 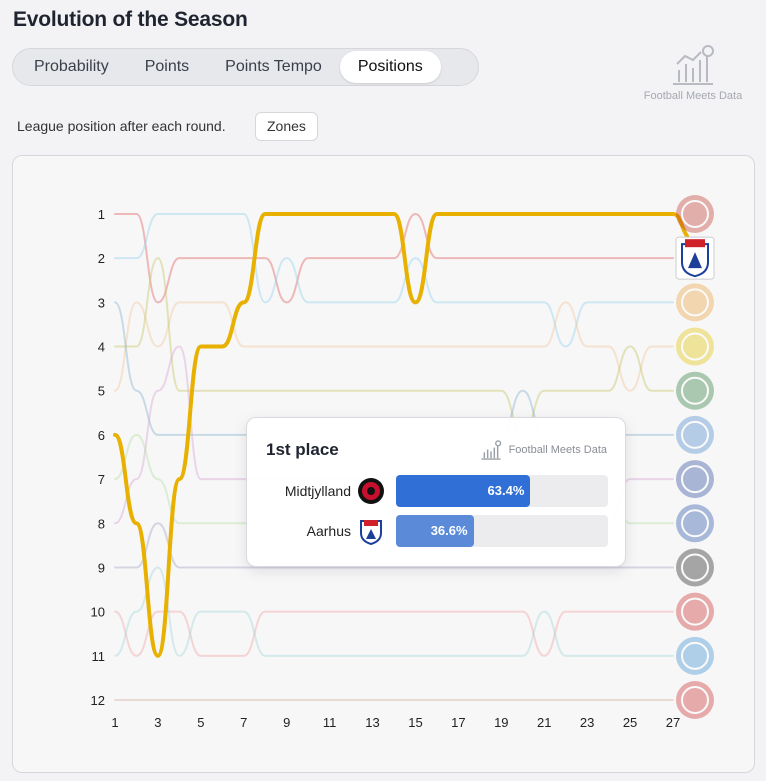 I want to click on page-title: Evolution of the Season, so click(x=130, y=19).